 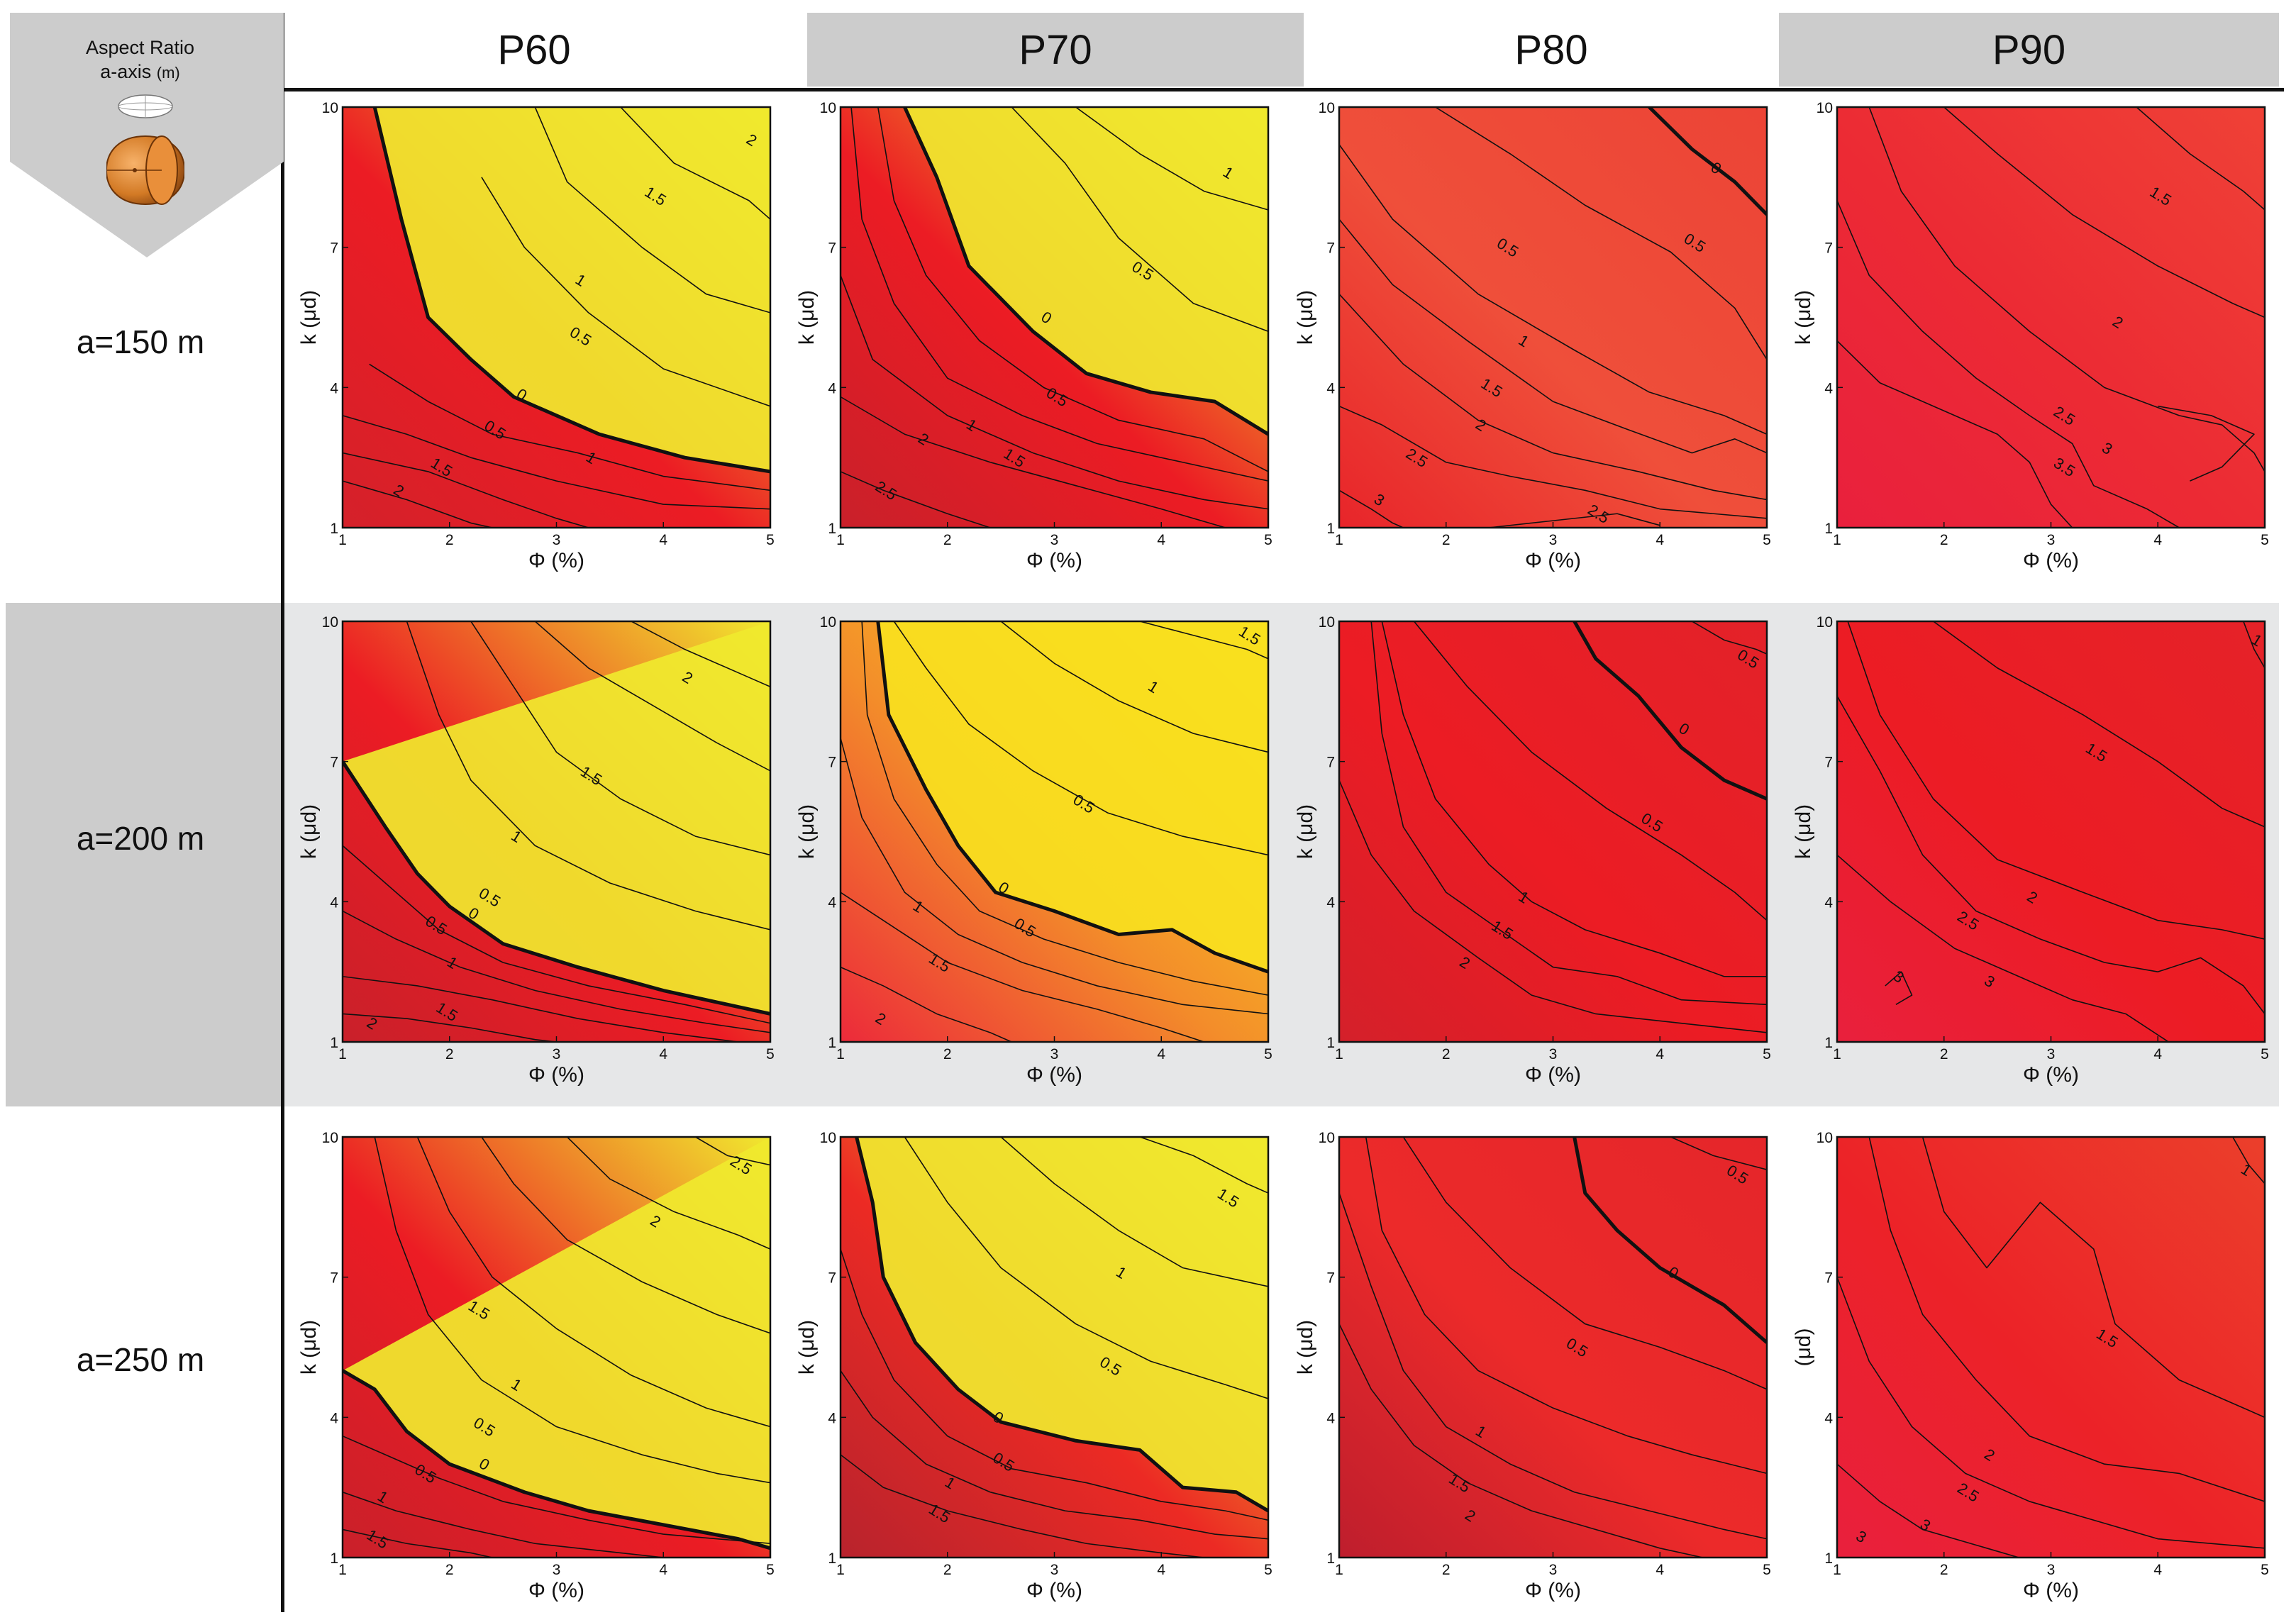 I want to click on legend-axis-unit: (m), so click(x=168, y=73).